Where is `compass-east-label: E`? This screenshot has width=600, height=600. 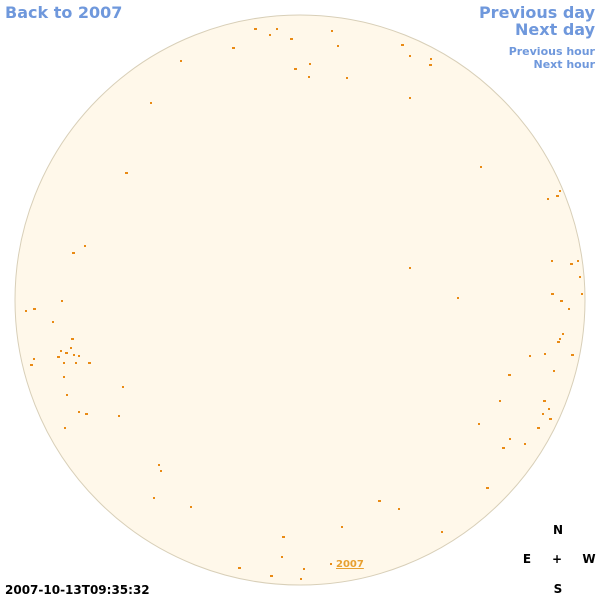 compass-east-label: E is located at coordinates (527, 559).